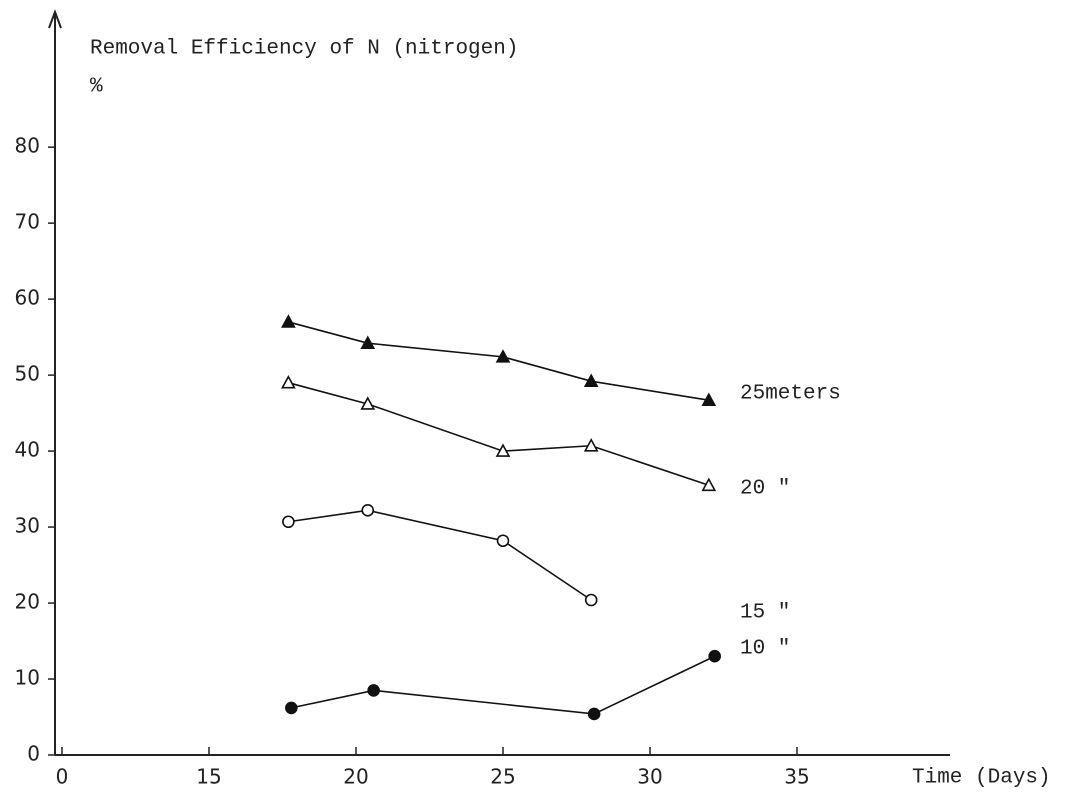 This screenshot has height=793, width=1092. Describe the element at coordinates (27, 450) in the screenshot. I see `y-tick-label: 40` at that location.